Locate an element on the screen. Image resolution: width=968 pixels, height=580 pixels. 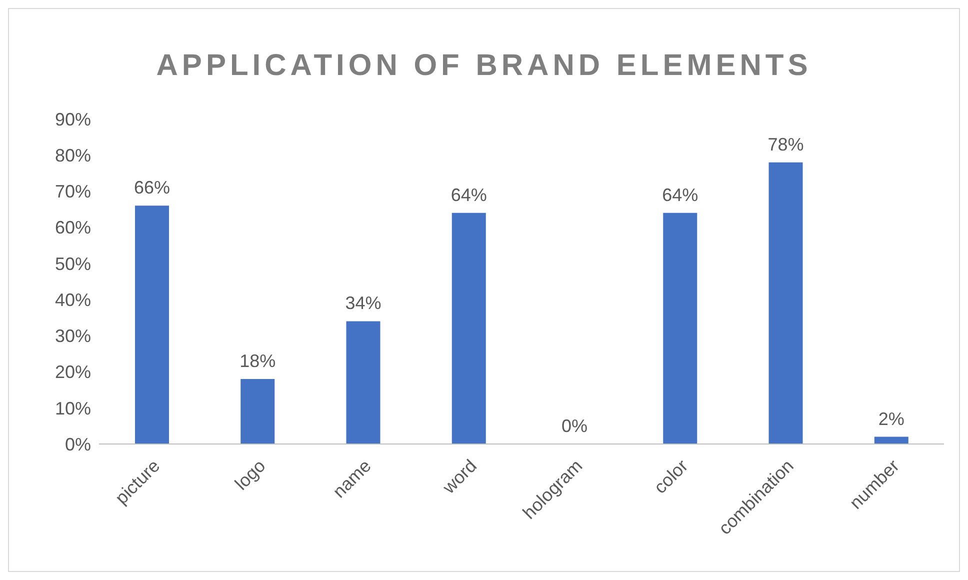
chart-title: APPLICATION OF BRAND ELEMENTS is located at coordinates (484, 66).